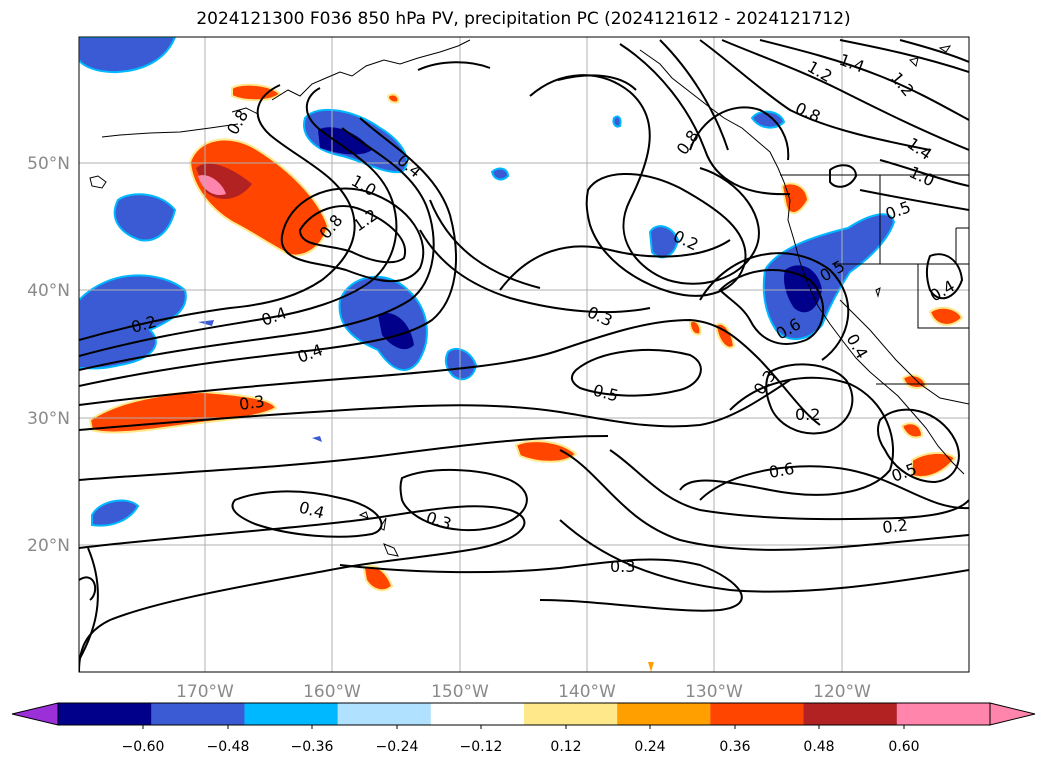  What do you see at coordinates (903, 747) in the screenshot?
I see `colorbar-tick-label: 0.60` at bounding box center [903, 747].